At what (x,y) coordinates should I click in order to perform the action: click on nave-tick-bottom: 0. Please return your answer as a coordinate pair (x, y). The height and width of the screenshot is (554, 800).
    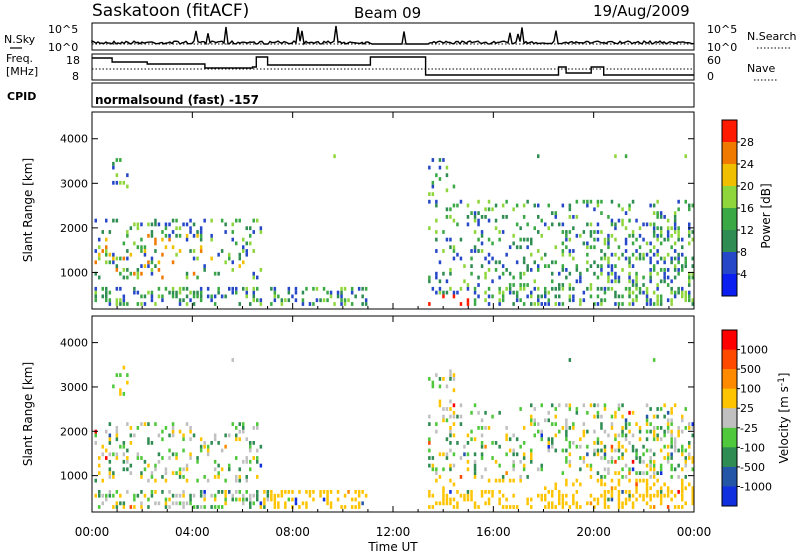
    Looking at the image, I should click on (710, 76).